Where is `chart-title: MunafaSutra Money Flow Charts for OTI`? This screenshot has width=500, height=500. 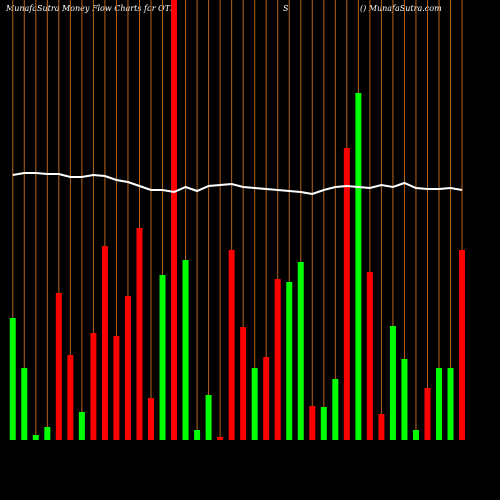 chart-title: MunafaSutra Money Flow Charts for OTI is located at coordinates (89, 8).